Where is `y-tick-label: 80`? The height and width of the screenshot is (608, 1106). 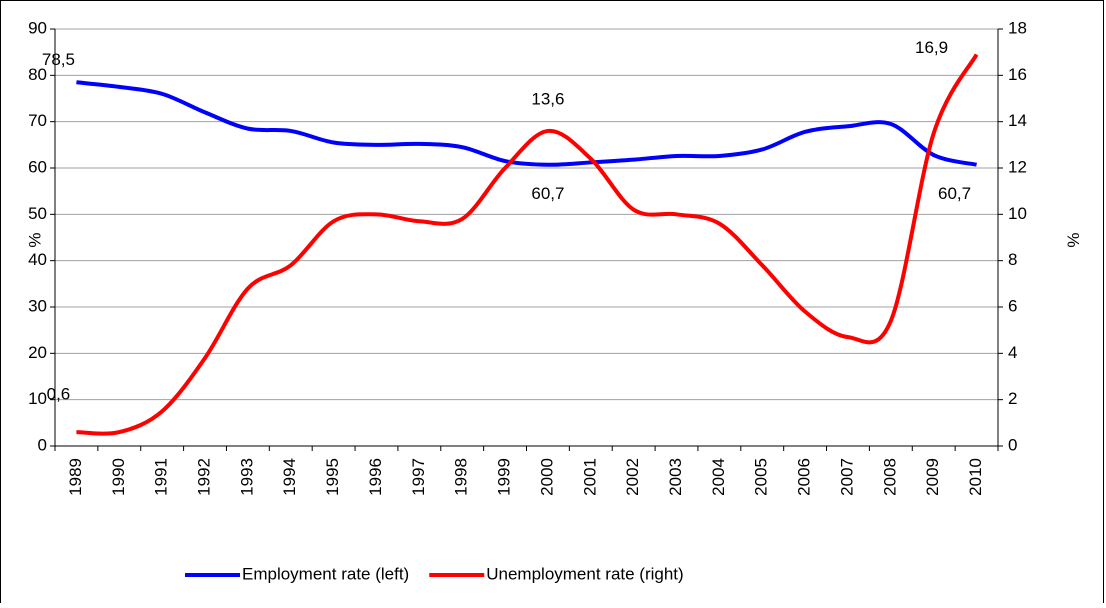
y-tick-label: 80 is located at coordinates (37, 74).